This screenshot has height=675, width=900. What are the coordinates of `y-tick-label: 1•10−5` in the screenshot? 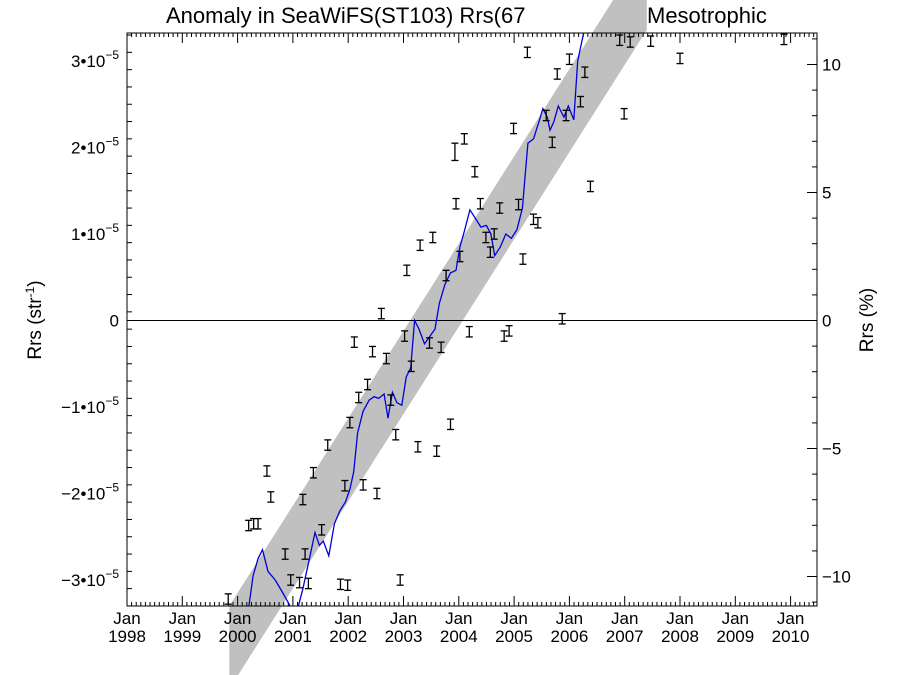 It's located at (95, 232).